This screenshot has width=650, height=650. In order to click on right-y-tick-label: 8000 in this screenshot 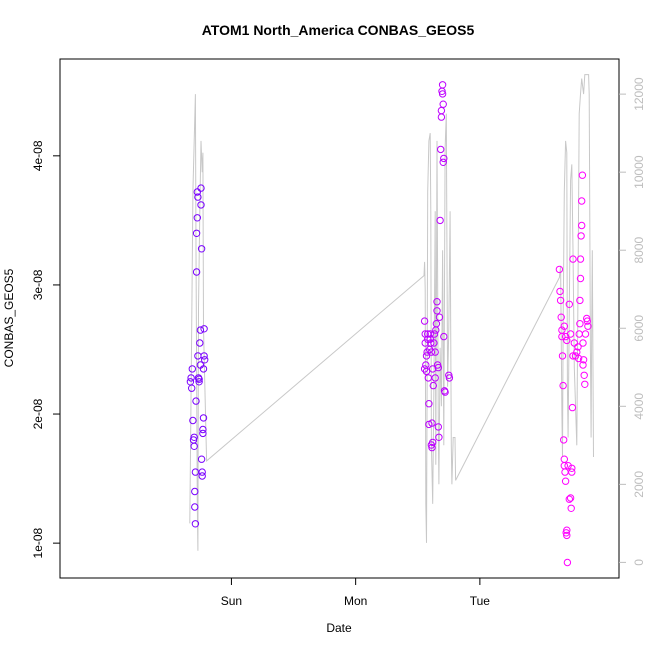, I will do `click(639, 250)`.